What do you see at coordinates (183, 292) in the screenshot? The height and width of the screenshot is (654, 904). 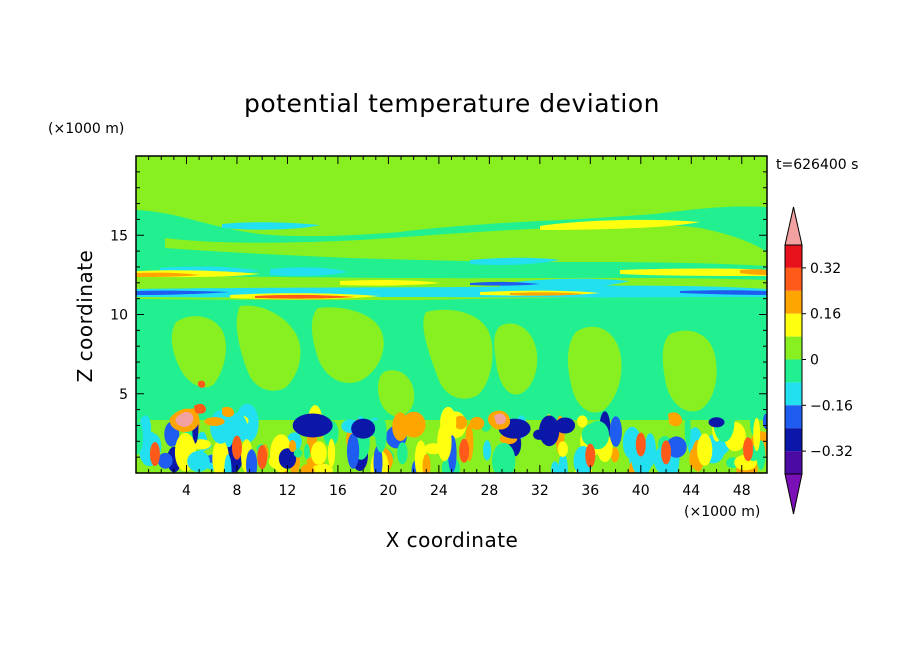 I see `tropopause-blue-band` at bounding box center [183, 292].